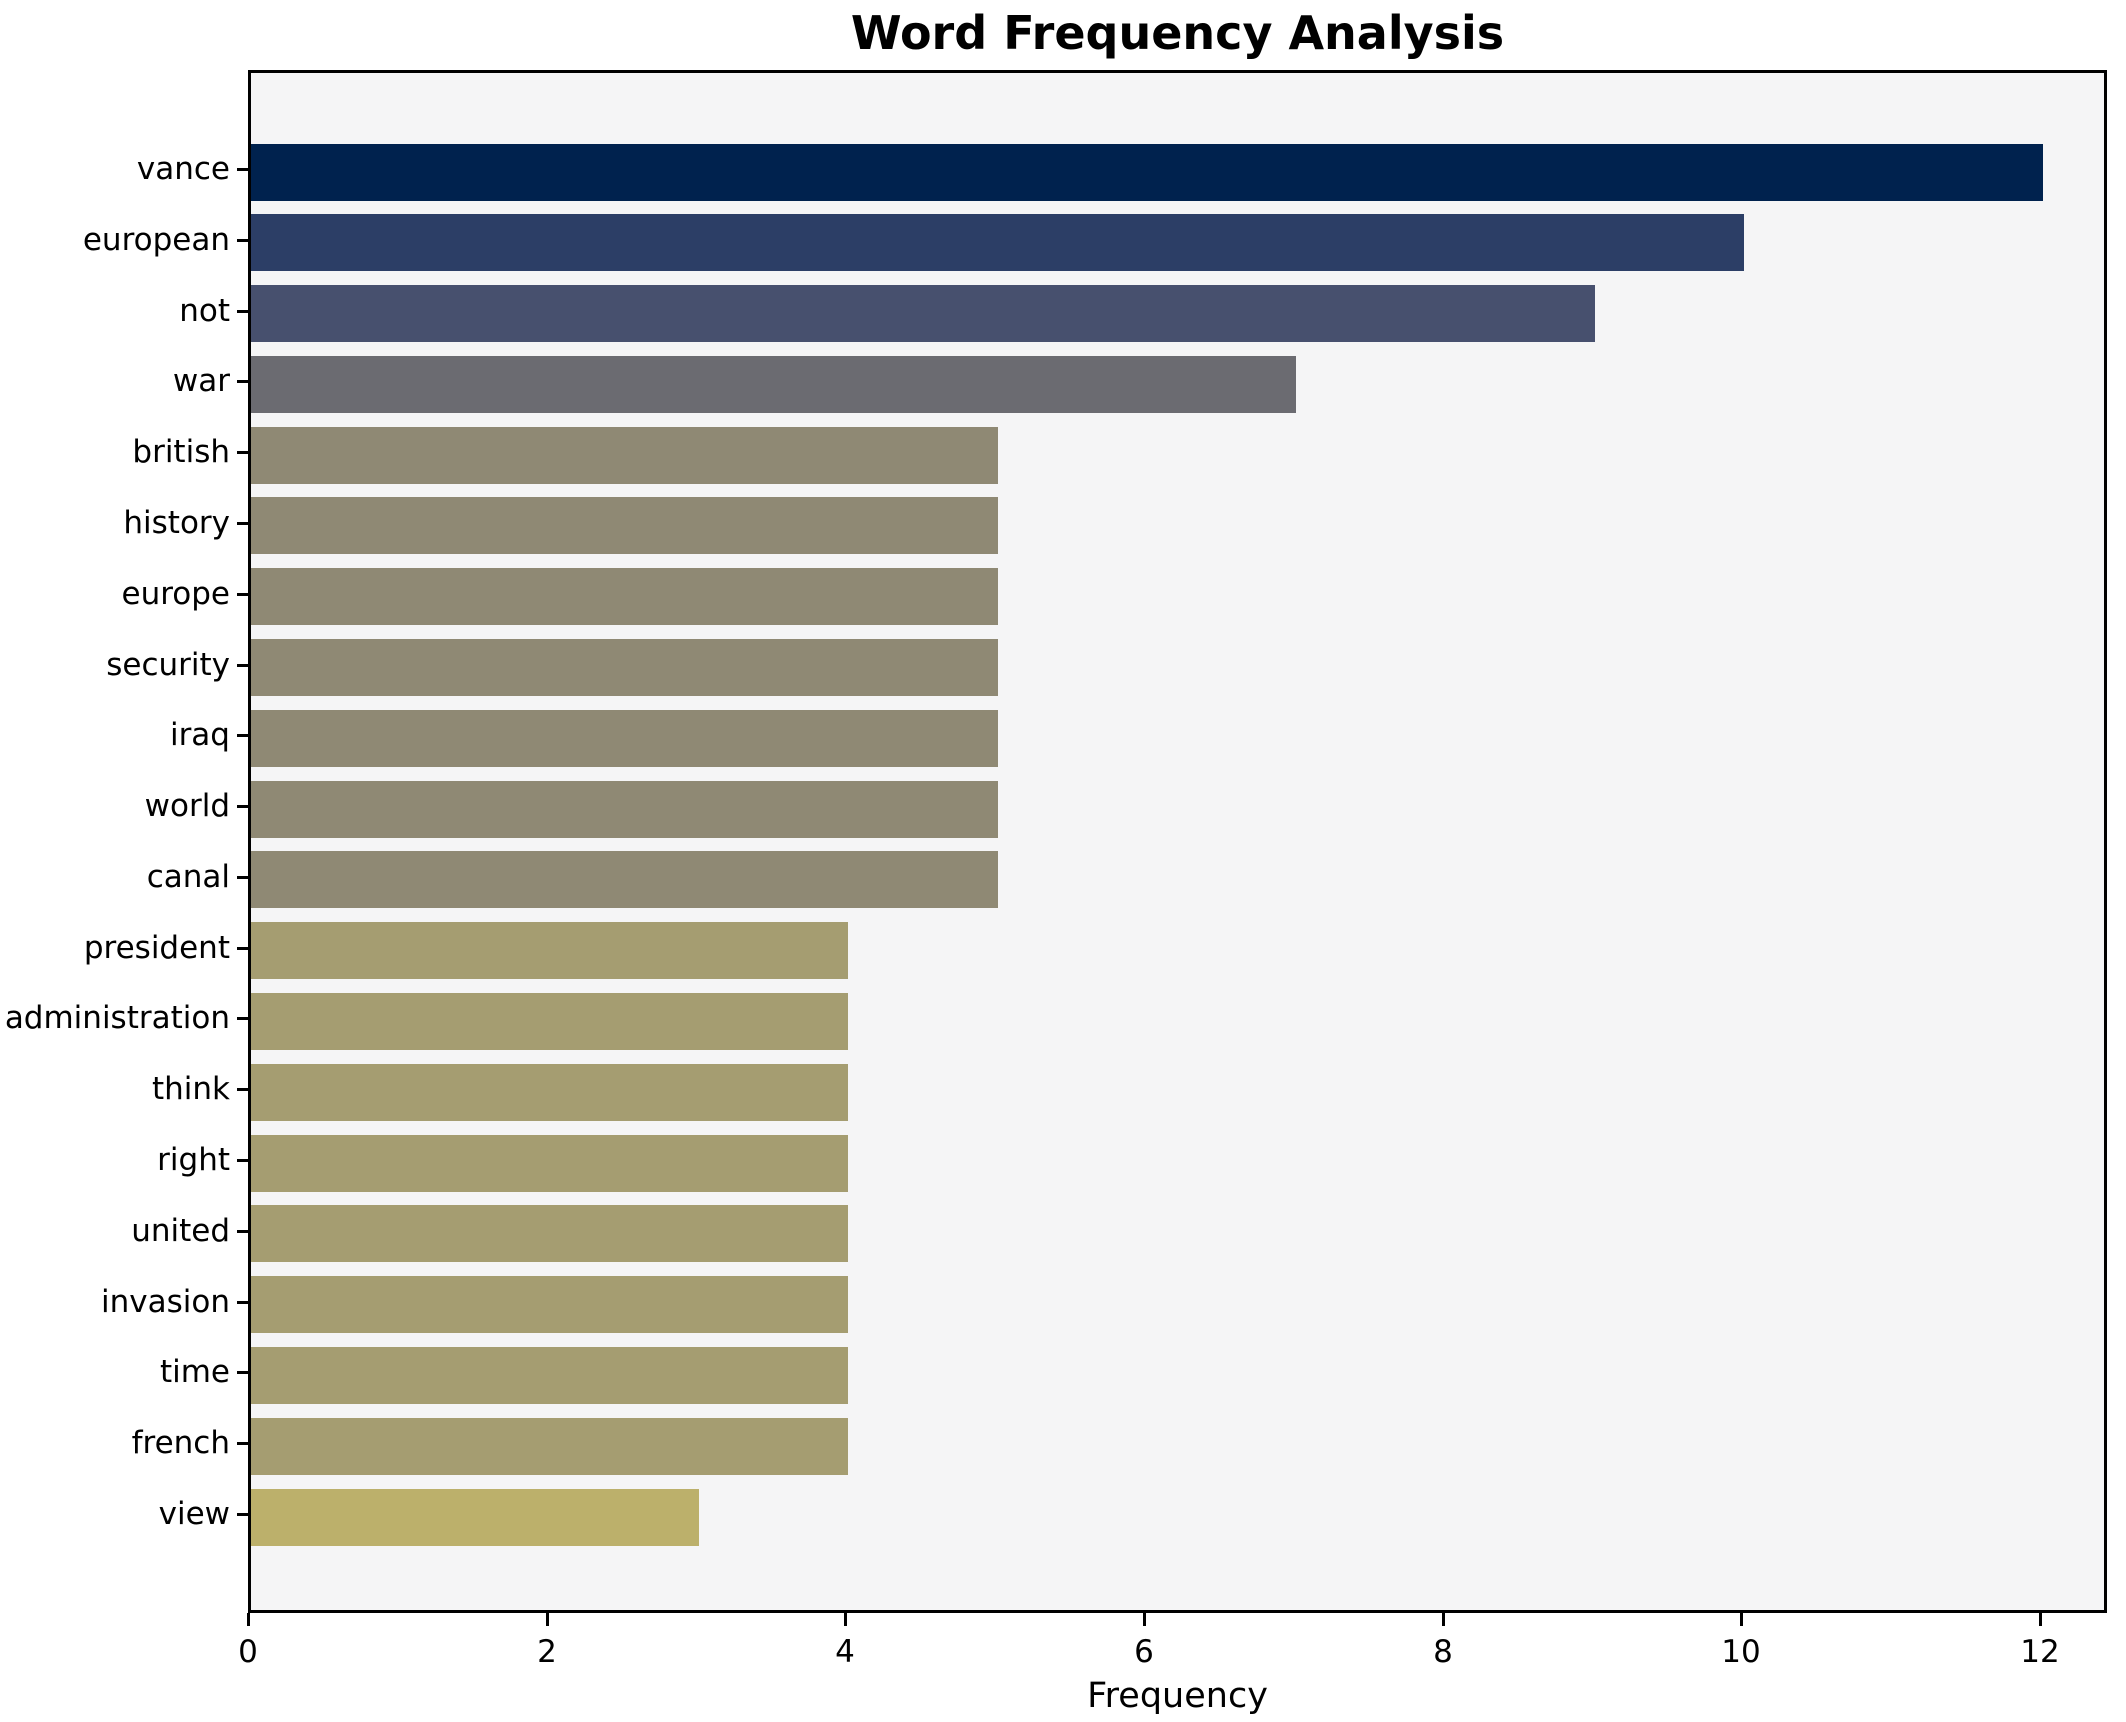  I want to click on x-tick-label-2: 2, so click(547, 1652).